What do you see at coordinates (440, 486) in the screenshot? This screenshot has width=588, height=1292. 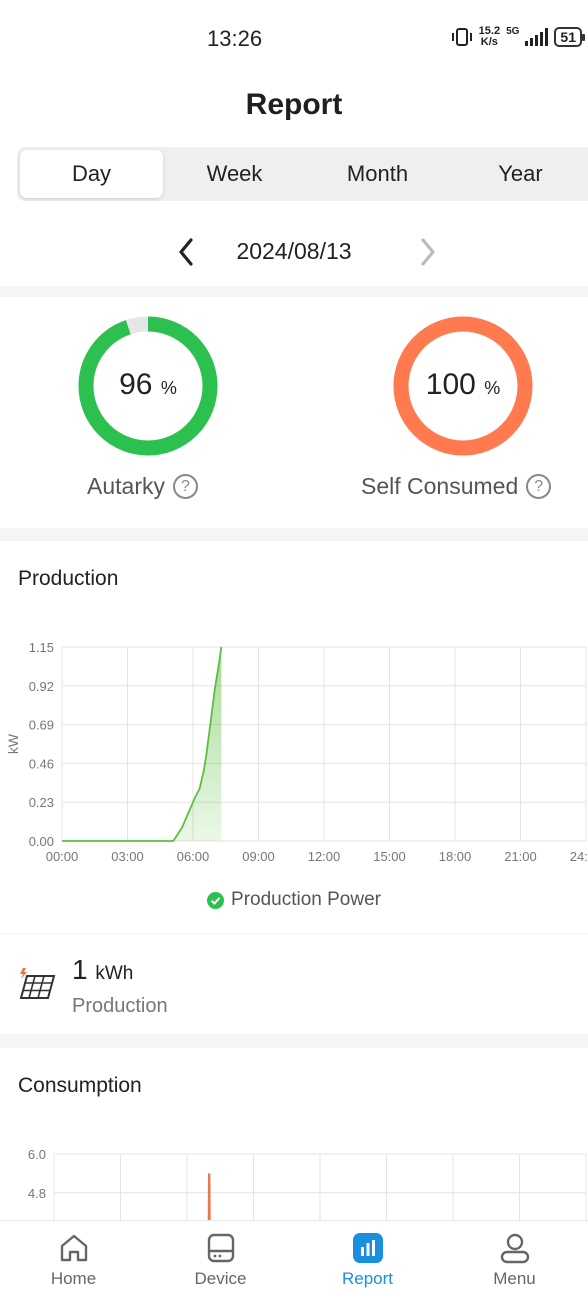 I see `self-consumed-label: Self Consumed` at bounding box center [440, 486].